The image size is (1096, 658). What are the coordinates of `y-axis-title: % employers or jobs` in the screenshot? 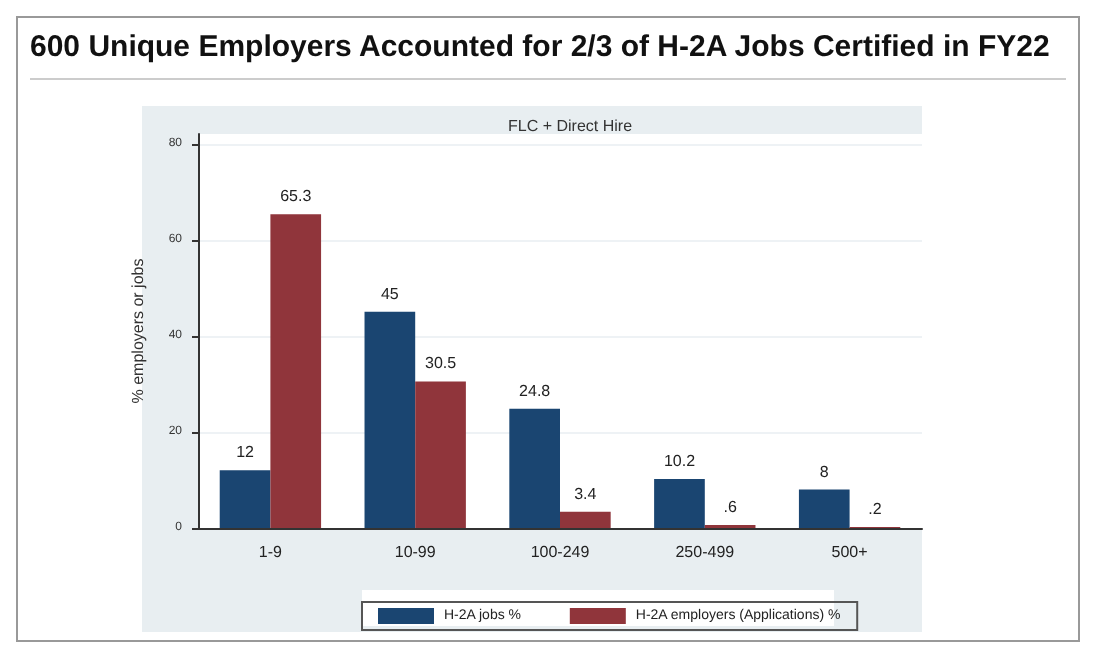 It's located at (138, 331).